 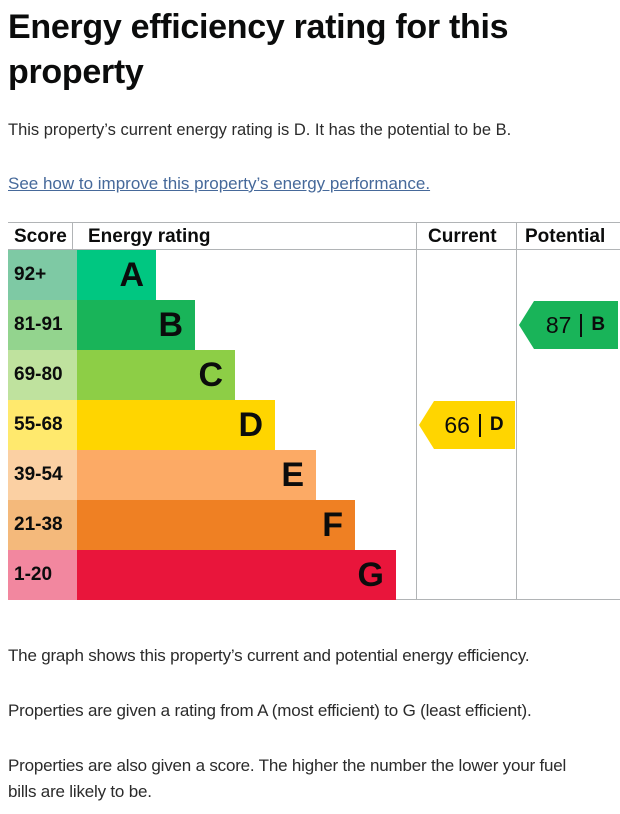 I want to click on header-current: Current, so click(x=462, y=236).